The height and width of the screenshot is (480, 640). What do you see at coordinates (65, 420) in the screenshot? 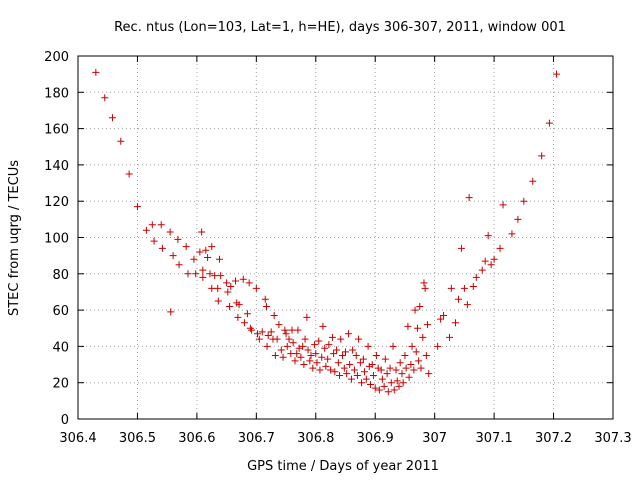
I see `y-tick-label: 0` at bounding box center [65, 420].